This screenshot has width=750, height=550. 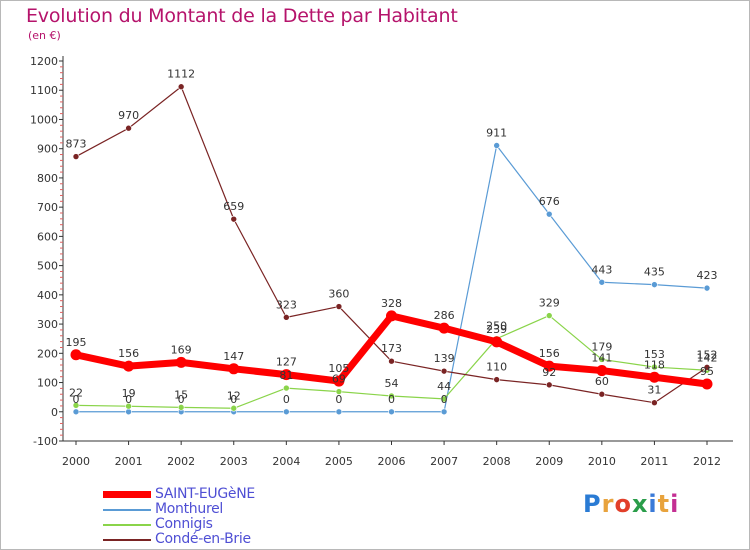 What do you see at coordinates (47, 383) in the screenshot?
I see `y-tick-label: 100` at bounding box center [47, 383].